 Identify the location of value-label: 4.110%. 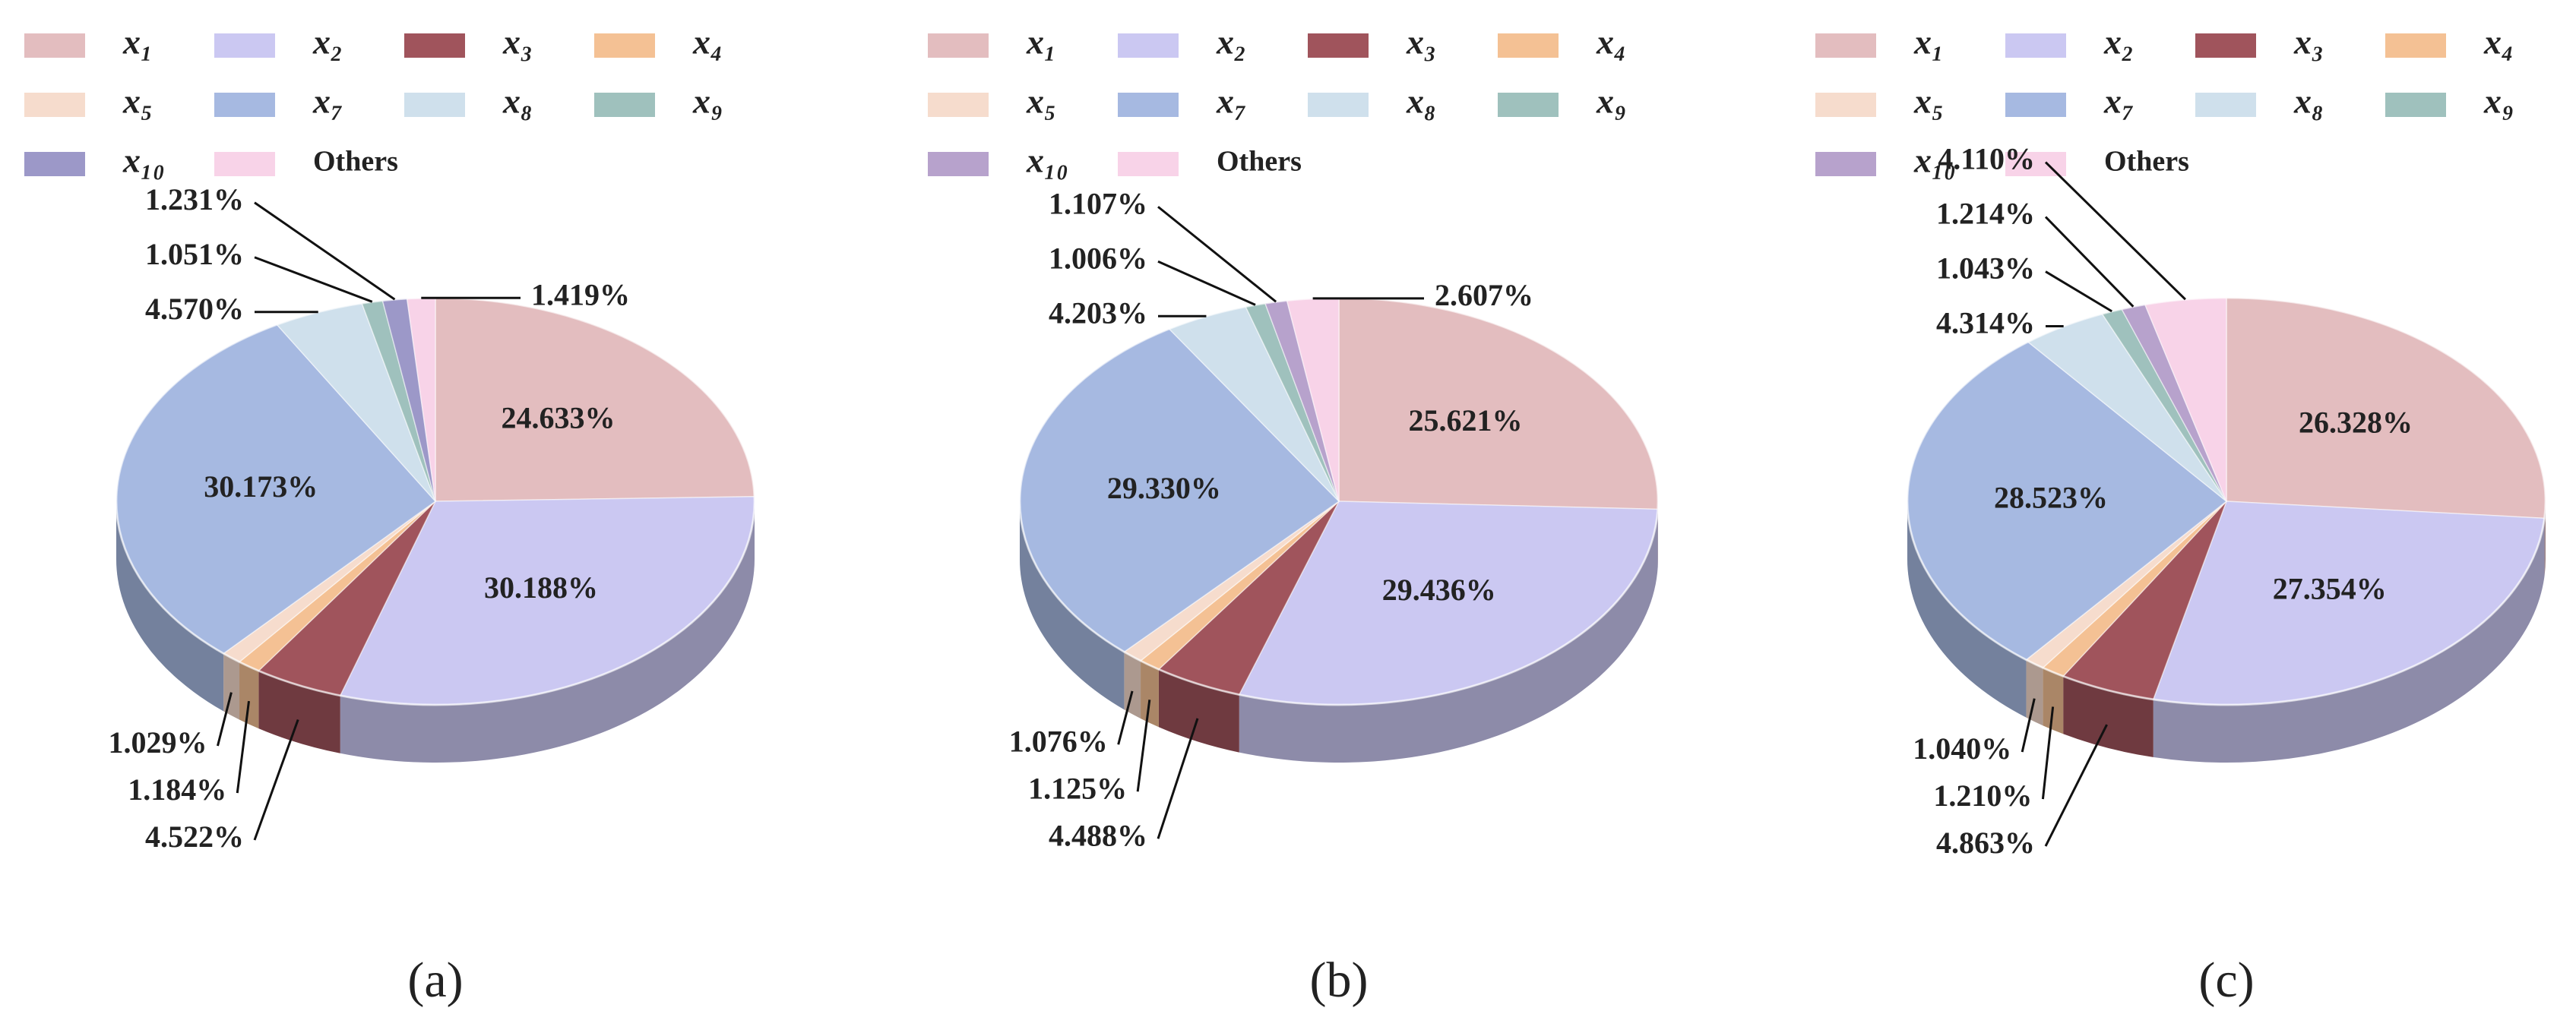
(1986, 159).